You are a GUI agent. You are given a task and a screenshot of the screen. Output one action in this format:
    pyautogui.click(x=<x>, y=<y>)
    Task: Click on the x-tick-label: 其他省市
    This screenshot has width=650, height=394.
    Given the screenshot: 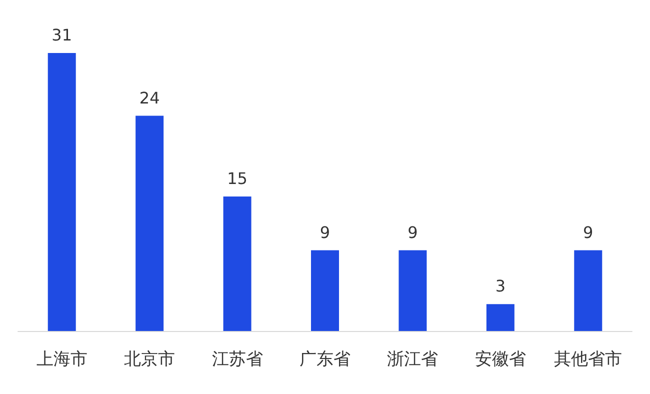 What is the action you would take?
    pyautogui.click(x=588, y=360)
    